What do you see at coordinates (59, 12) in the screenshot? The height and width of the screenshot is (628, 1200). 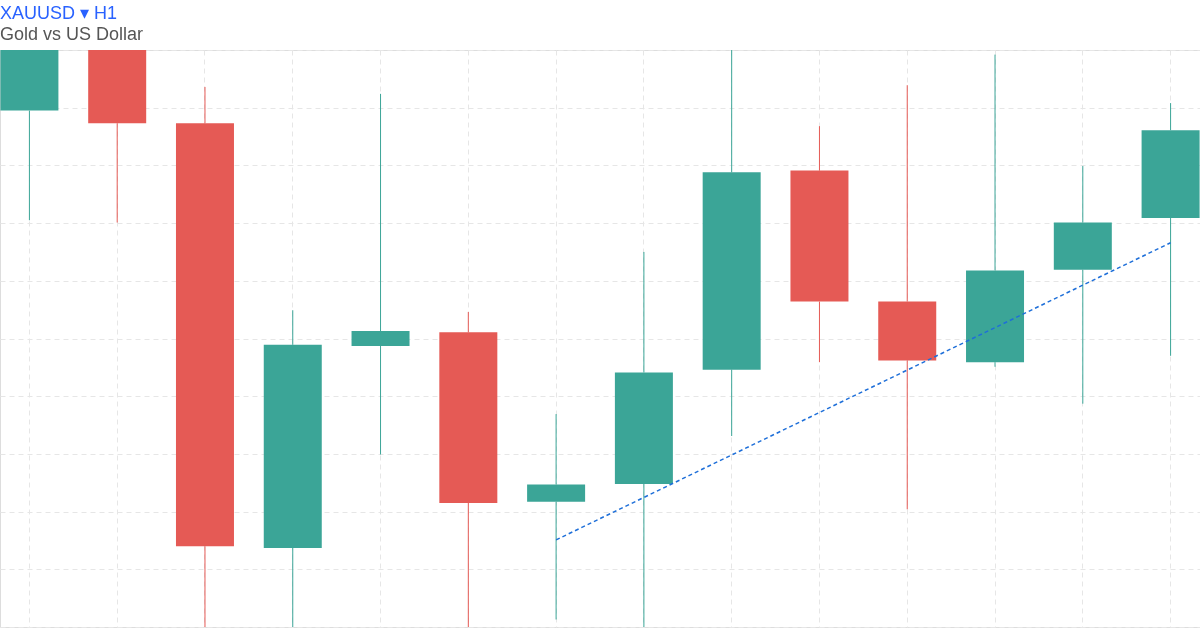 I see `chart-title: XAUUSD ▾ H1` at bounding box center [59, 12].